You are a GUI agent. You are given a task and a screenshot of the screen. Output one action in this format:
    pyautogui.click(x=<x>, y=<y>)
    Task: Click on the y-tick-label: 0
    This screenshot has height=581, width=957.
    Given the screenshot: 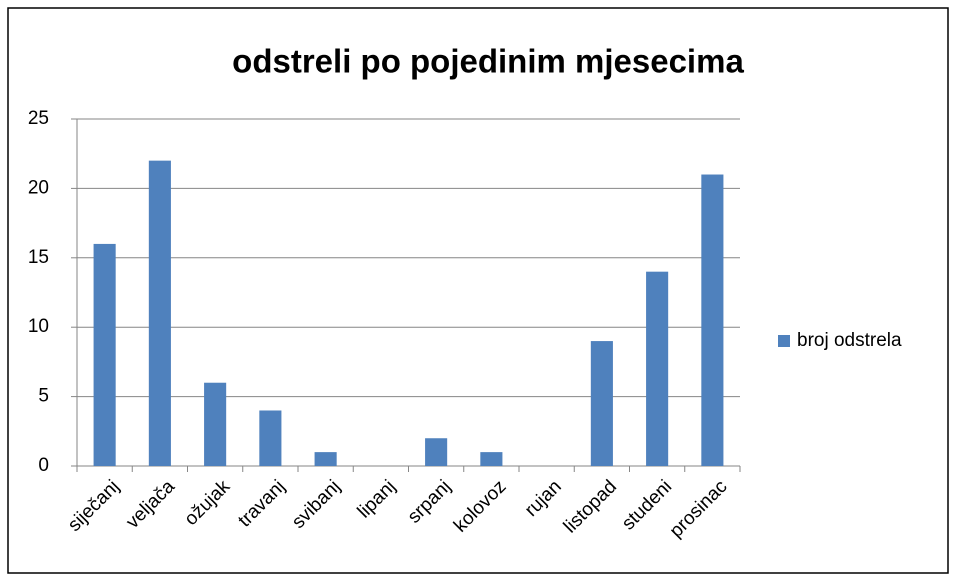 What is the action you would take?
    pyautogui.click(x=43, y=465)
    